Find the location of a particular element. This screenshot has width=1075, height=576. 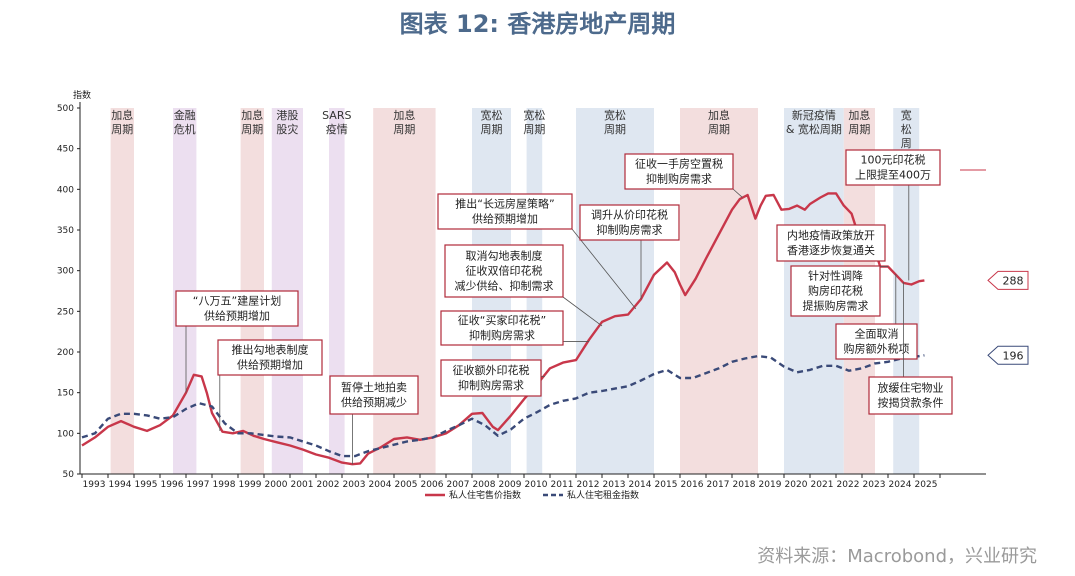

x-tick-label: 2010 is located at coordinates (536, 485).